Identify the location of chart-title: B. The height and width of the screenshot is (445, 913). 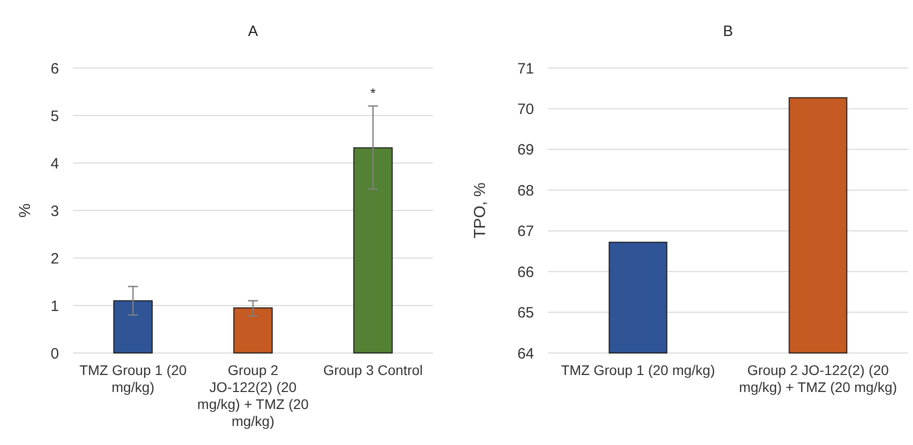
(728, 31).